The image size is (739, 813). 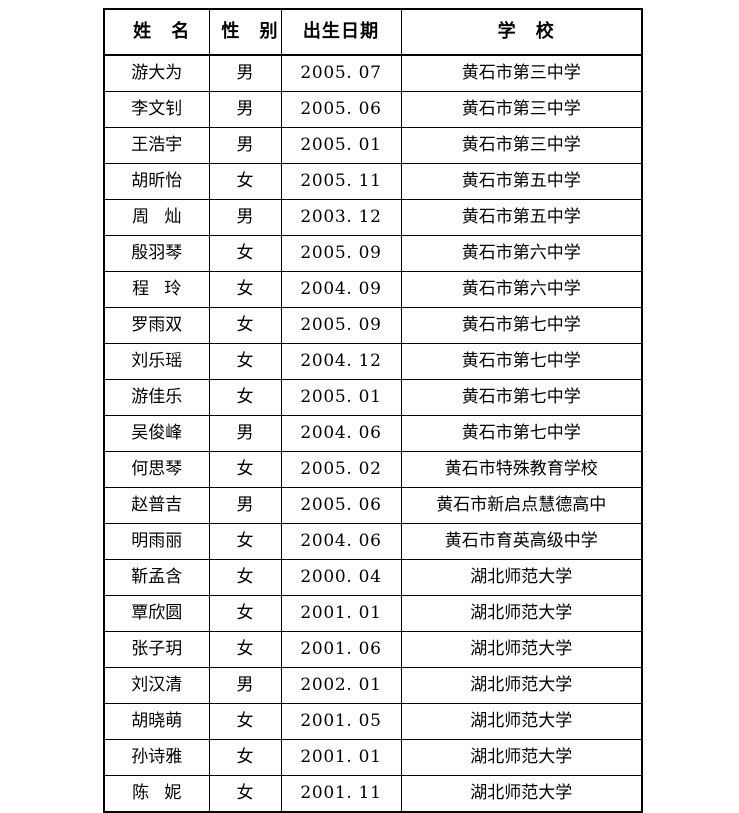 What do you see at coordinates (341, 794) in the screenshot?
I see `cell-date-of-birth: 2001. 11` at bounding box center [341, 794].